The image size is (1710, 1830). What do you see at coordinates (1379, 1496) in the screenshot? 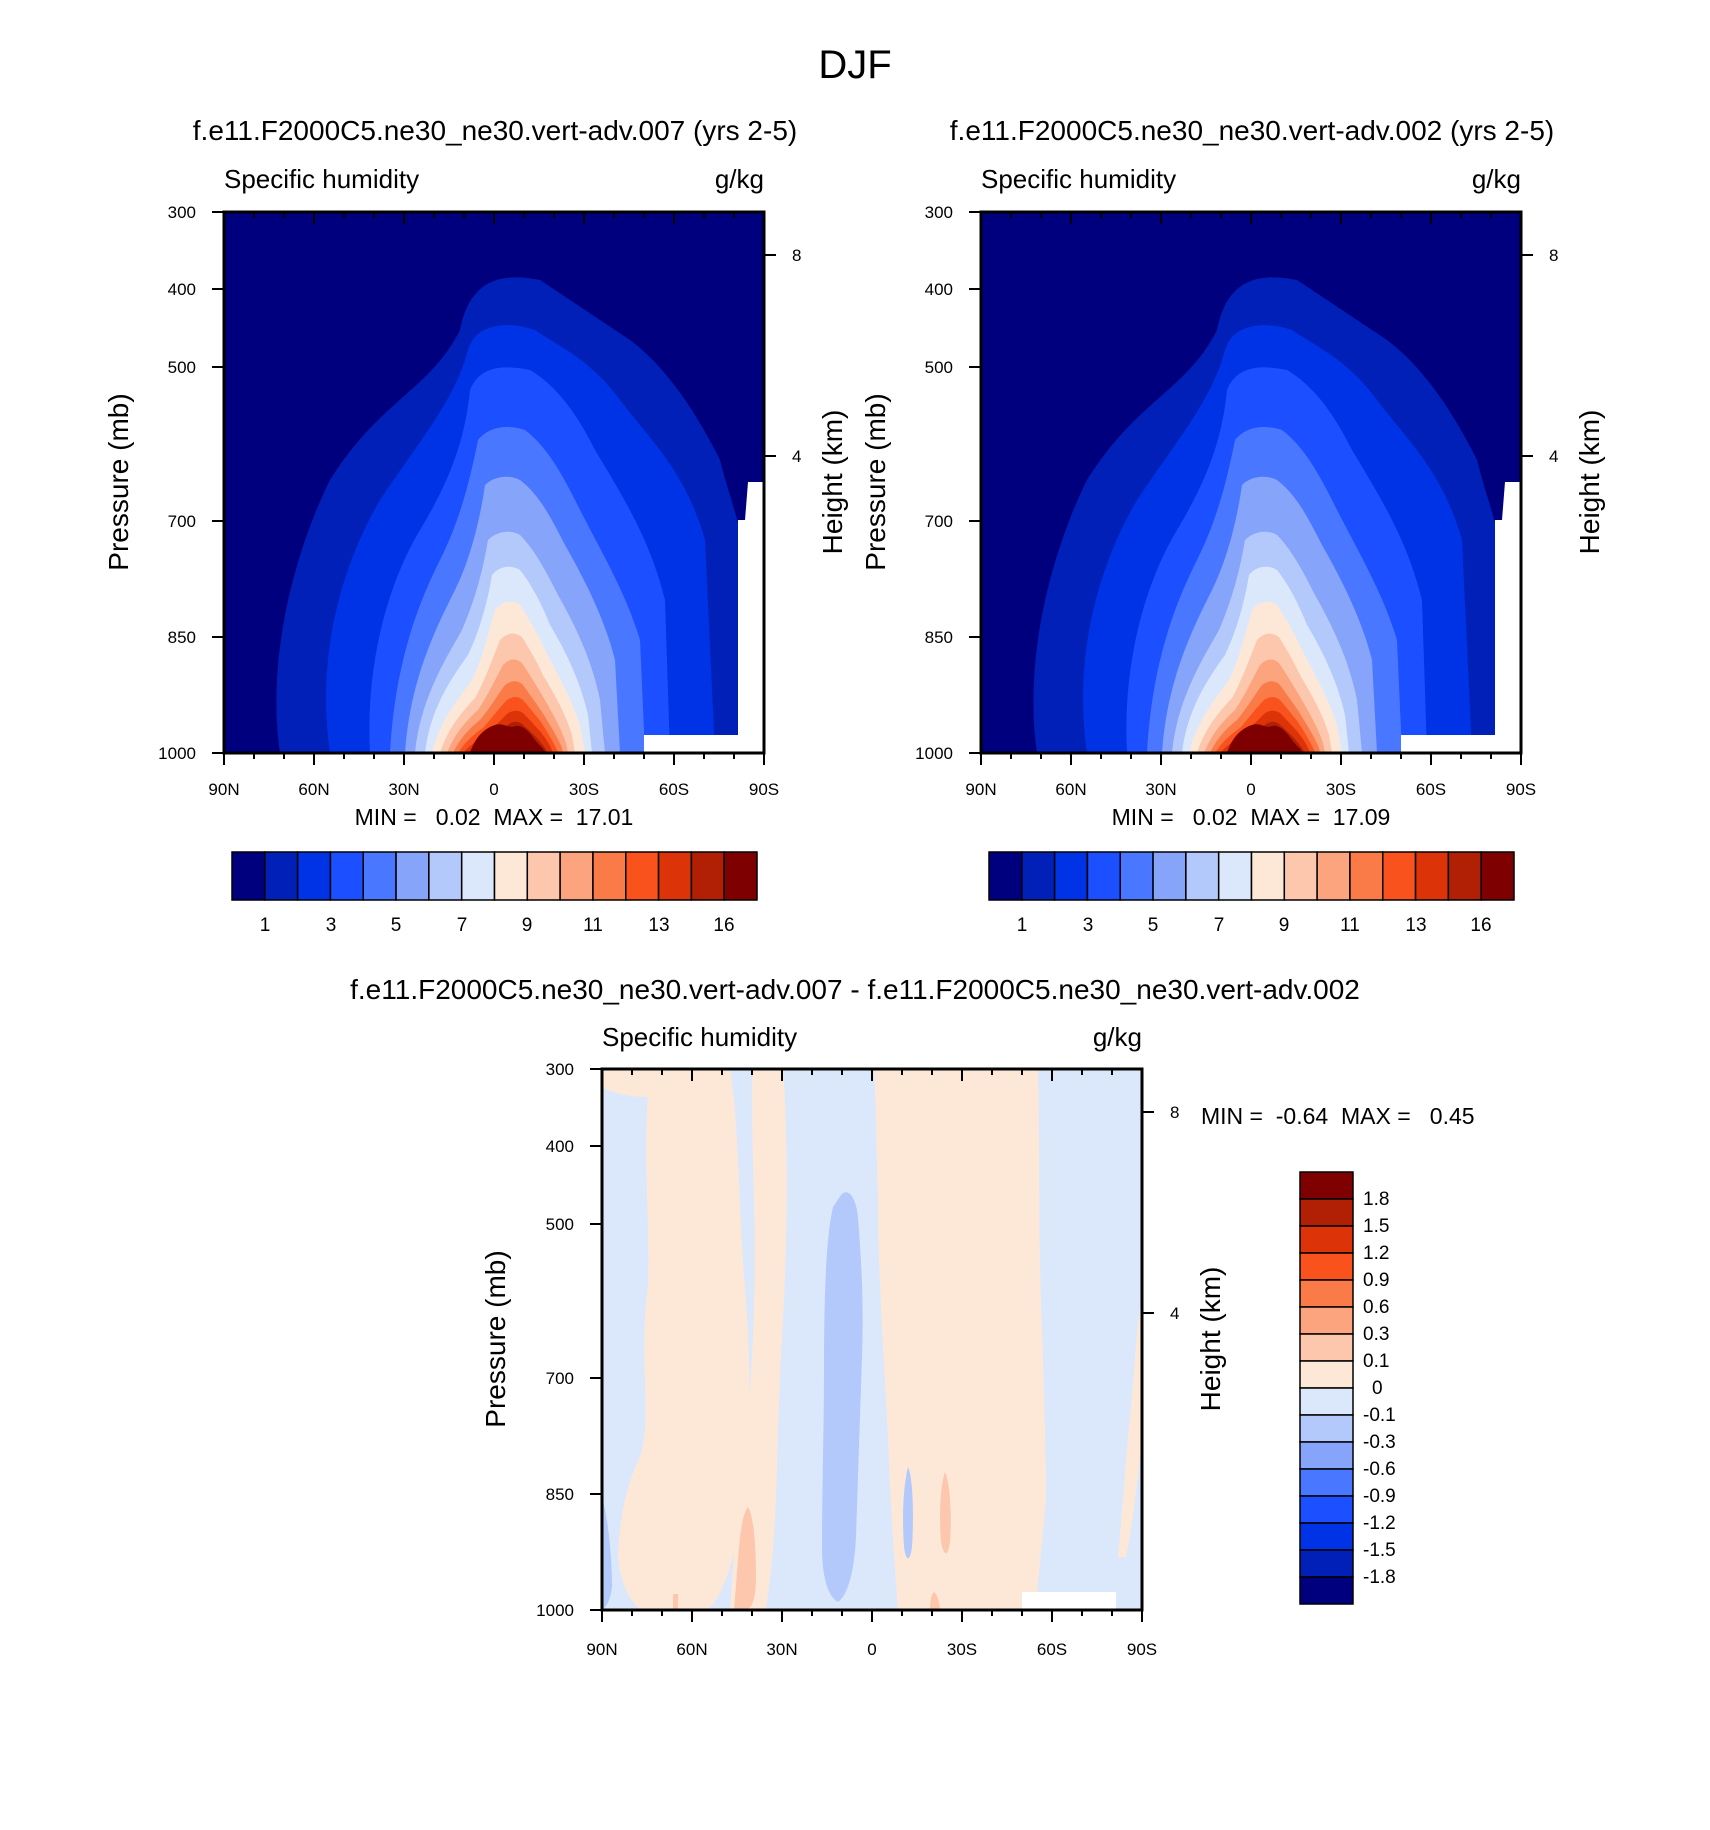
I see `colorbar-label: -0.9` at bounding box center [1379, 1496].